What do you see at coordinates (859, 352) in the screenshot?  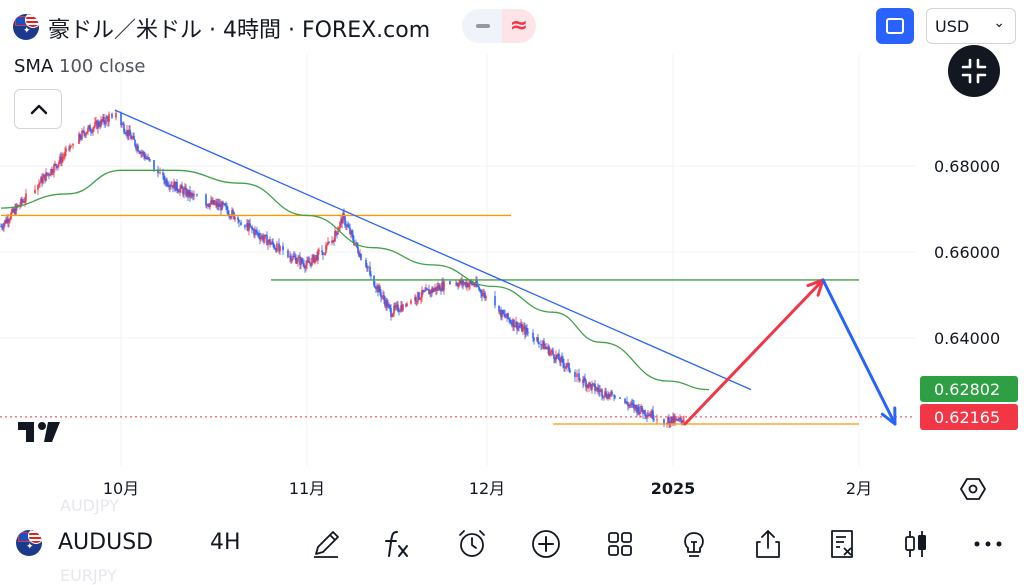 I see `down-projection-arrow` at bounding box center [859, 352].